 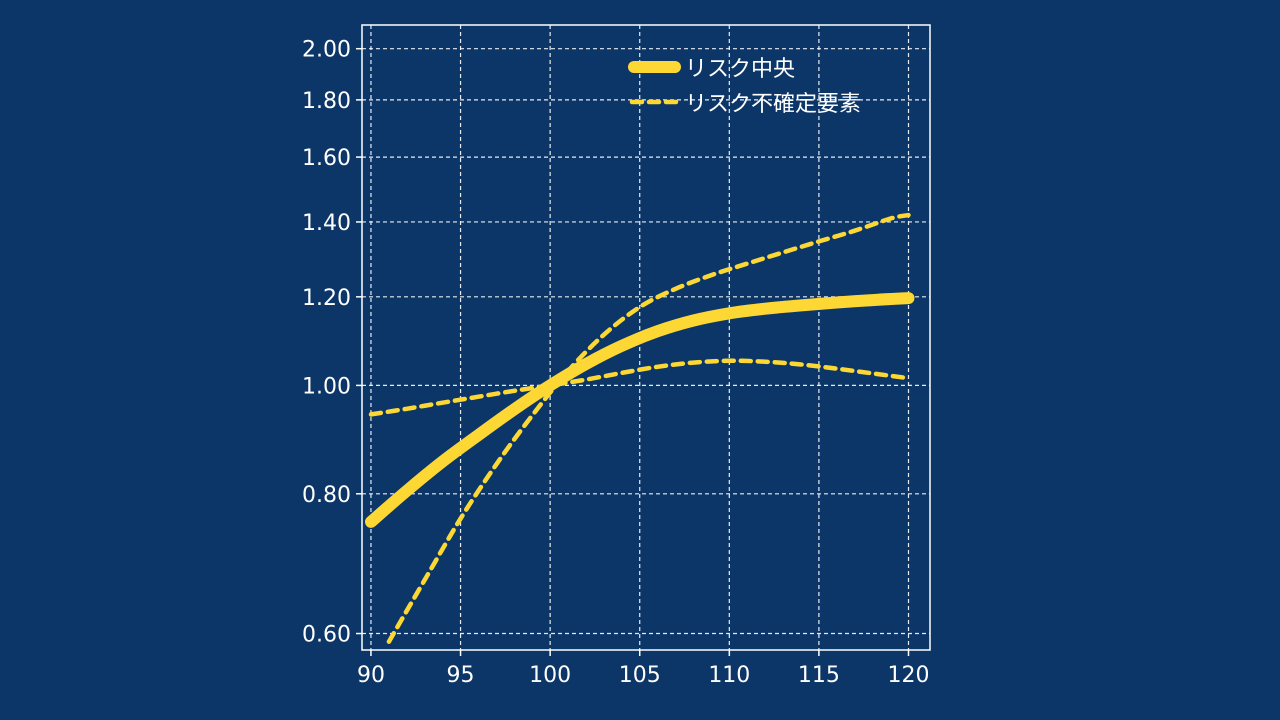 I want to click on y-axis-ticks: 0.60 0.80 1.00 1.20 1.40 1.60 1.80 2.00, so click(x=332, y=343).